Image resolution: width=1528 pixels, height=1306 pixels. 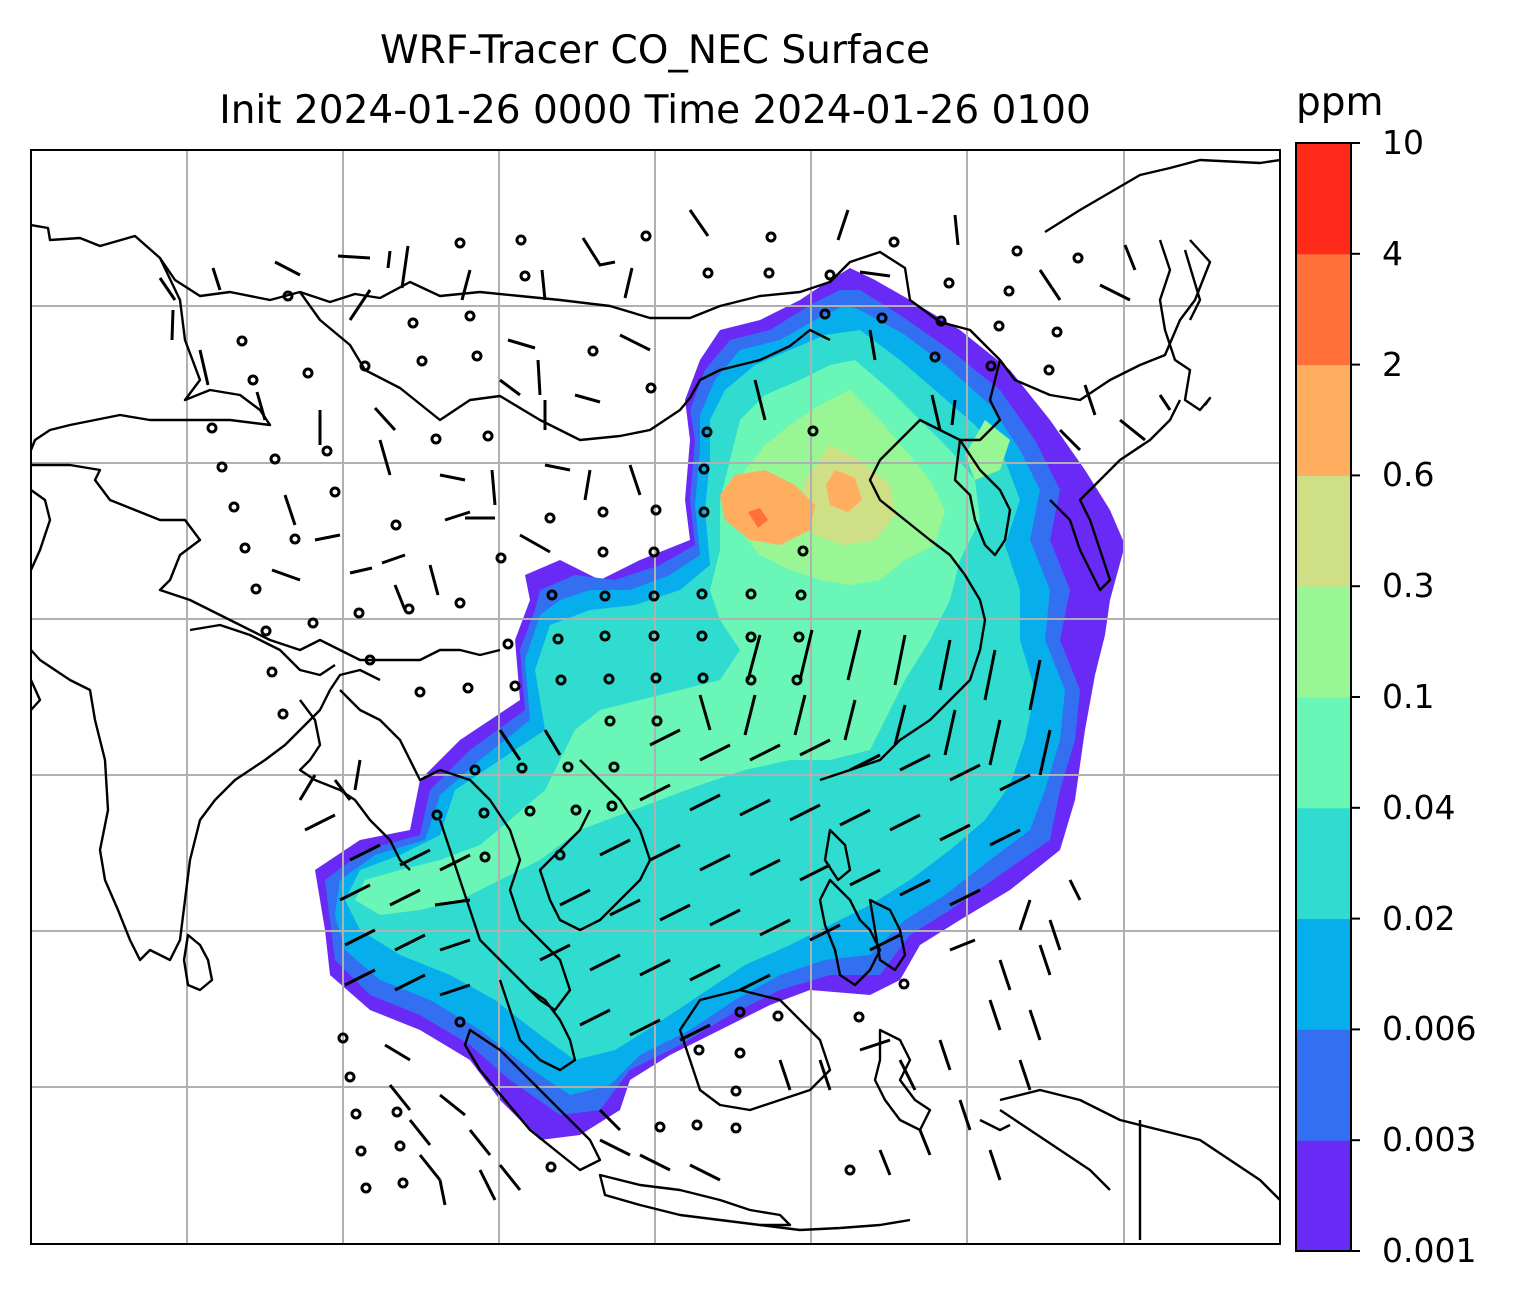 I want to click on colorbar-tick-label: 0.02, so click(x=1419, y=918).